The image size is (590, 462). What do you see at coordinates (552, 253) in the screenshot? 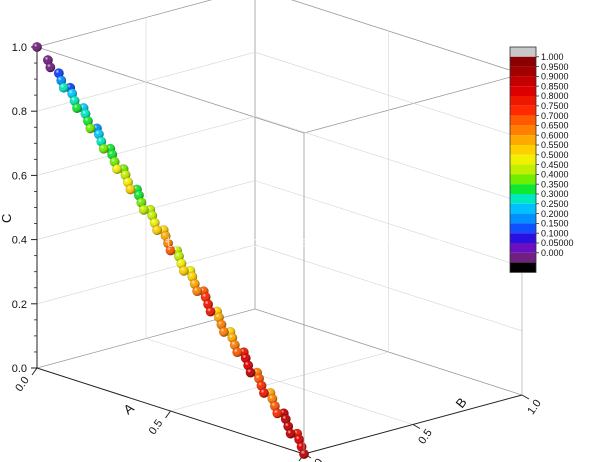
I see `colorbar-label: 0.000` at bounding box center [552, 253].